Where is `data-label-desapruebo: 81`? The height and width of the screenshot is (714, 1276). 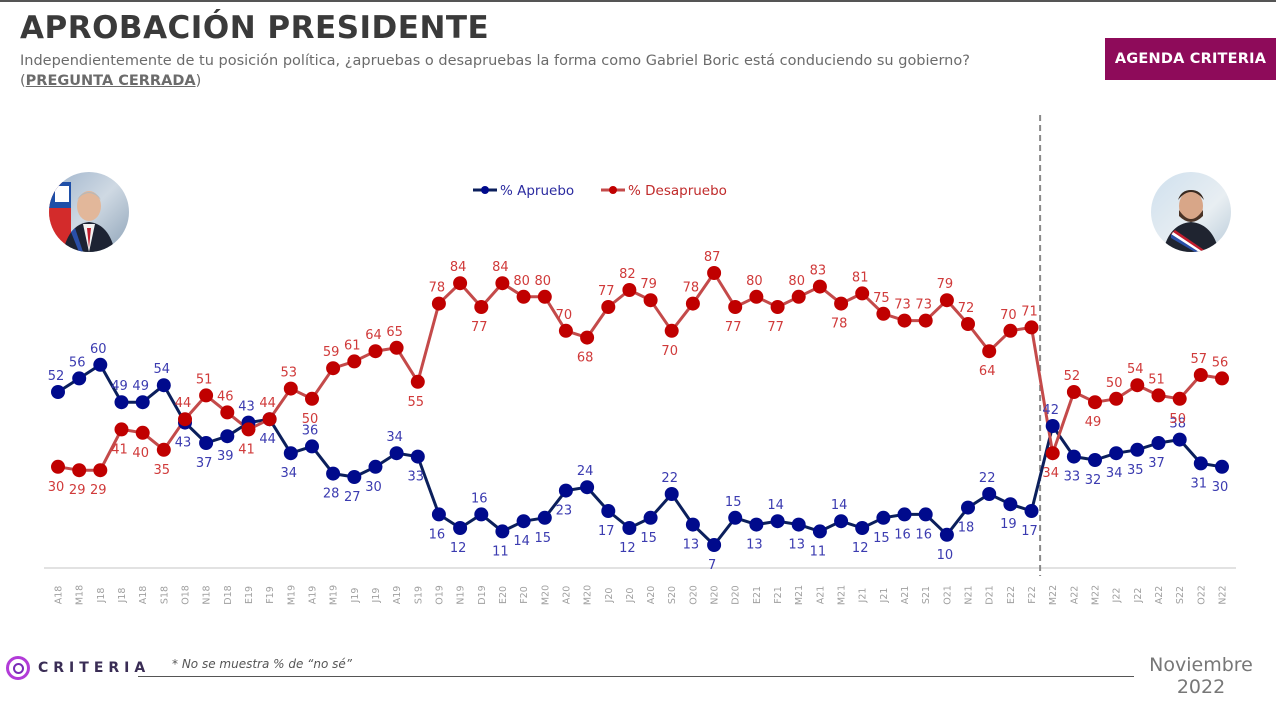
data-label-desapruebo: 81 is located at coordinates (860, 277).